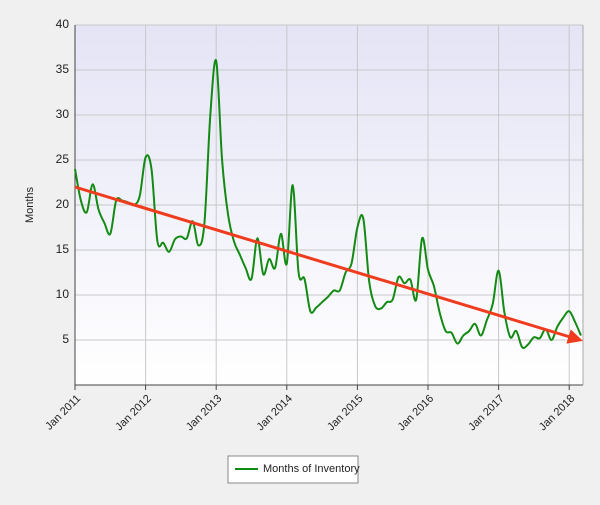 The image size is (600, 505). I want to click on x-tick-label: Jan 2013, so click(204, 413).